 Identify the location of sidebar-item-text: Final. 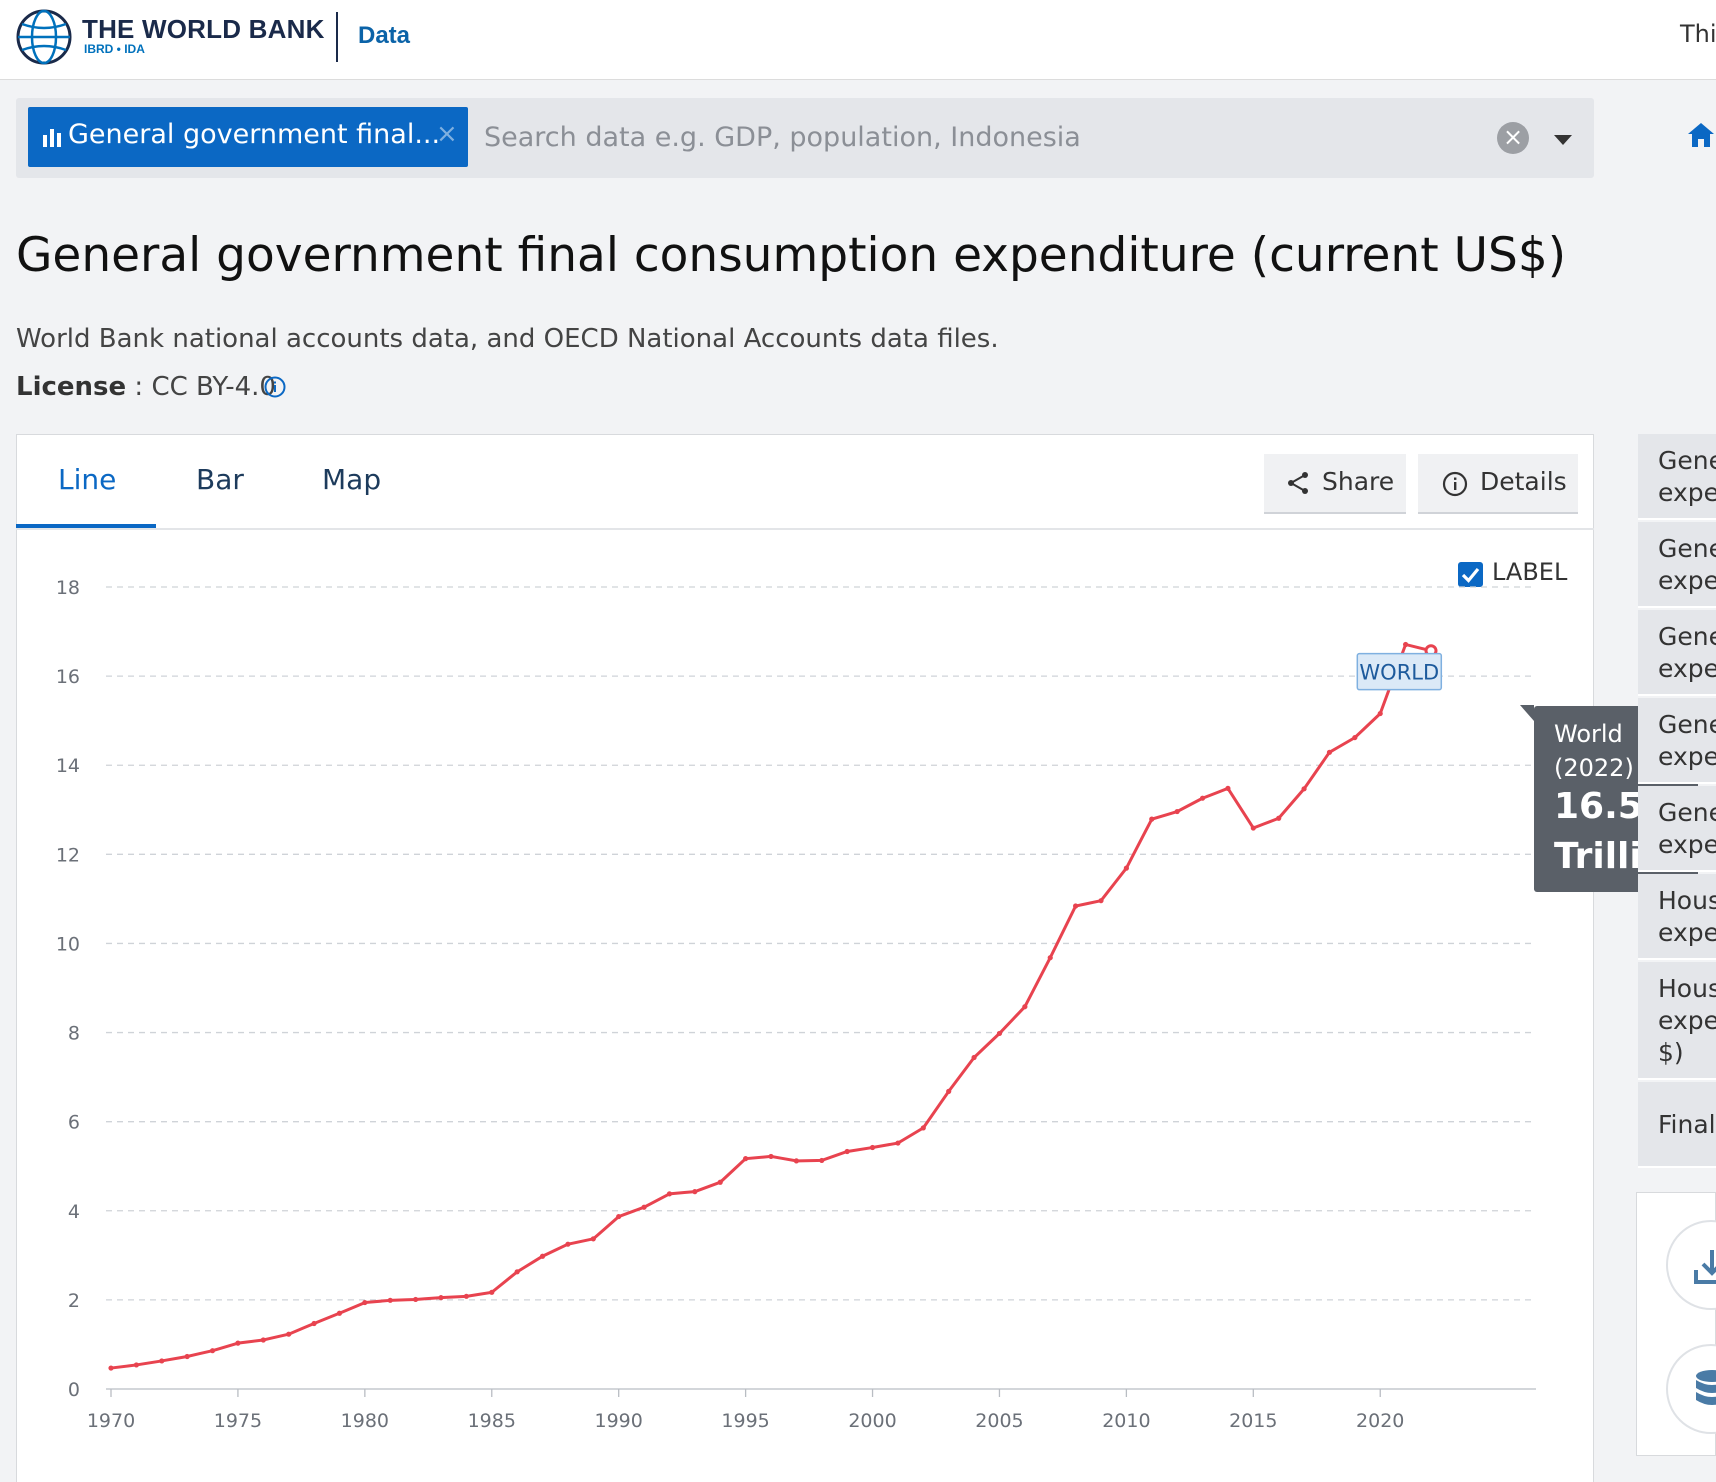
(1687, 1124).